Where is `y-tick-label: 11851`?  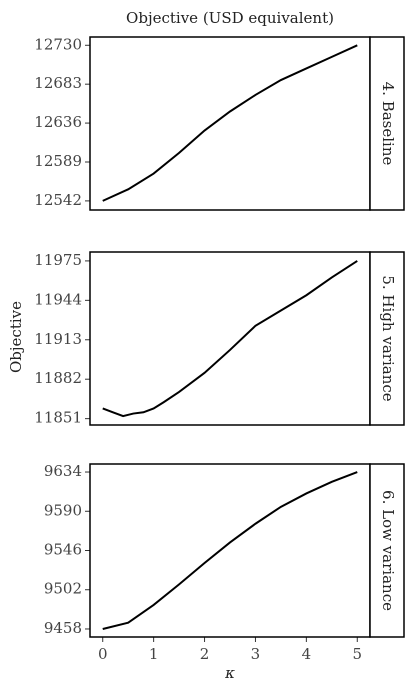 y-tick-label: 11851 is located at coordinates (58, 418).